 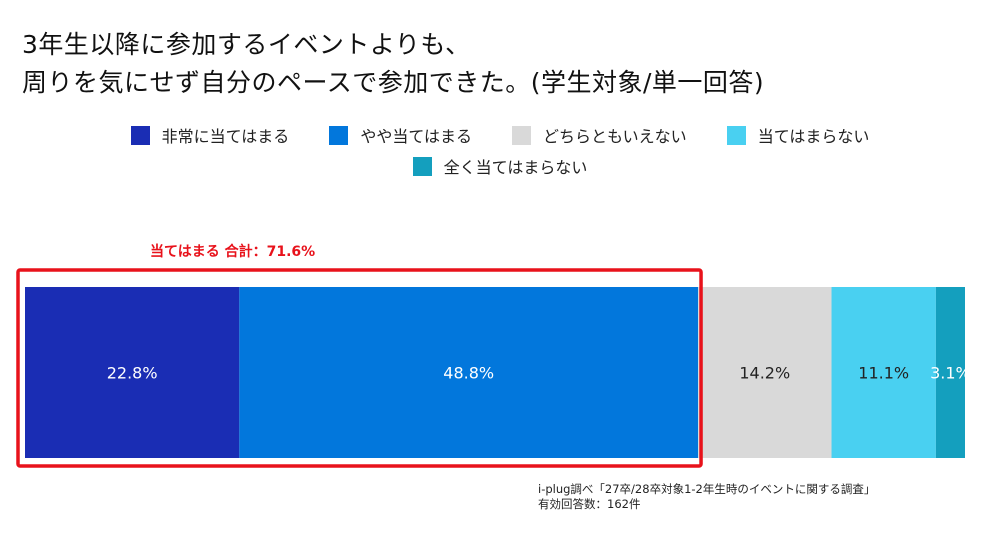 I want to click on bar-segment-label-2: 14.2%, so click(x=764, y=373).